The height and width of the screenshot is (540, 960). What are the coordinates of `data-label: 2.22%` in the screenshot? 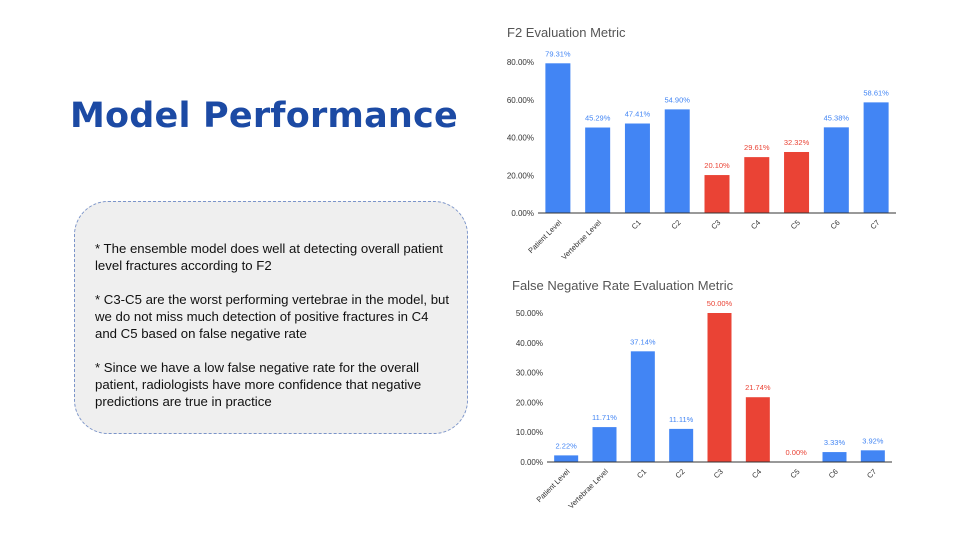 It's located at (567, 445).